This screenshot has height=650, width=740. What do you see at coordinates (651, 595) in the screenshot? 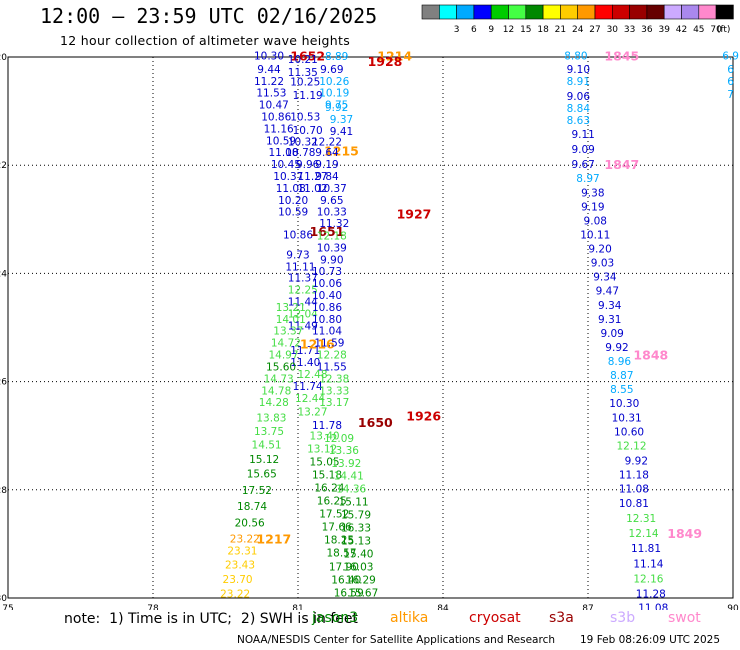
I see `wave-height-value: 11.28` at bounding box center [651, 595].